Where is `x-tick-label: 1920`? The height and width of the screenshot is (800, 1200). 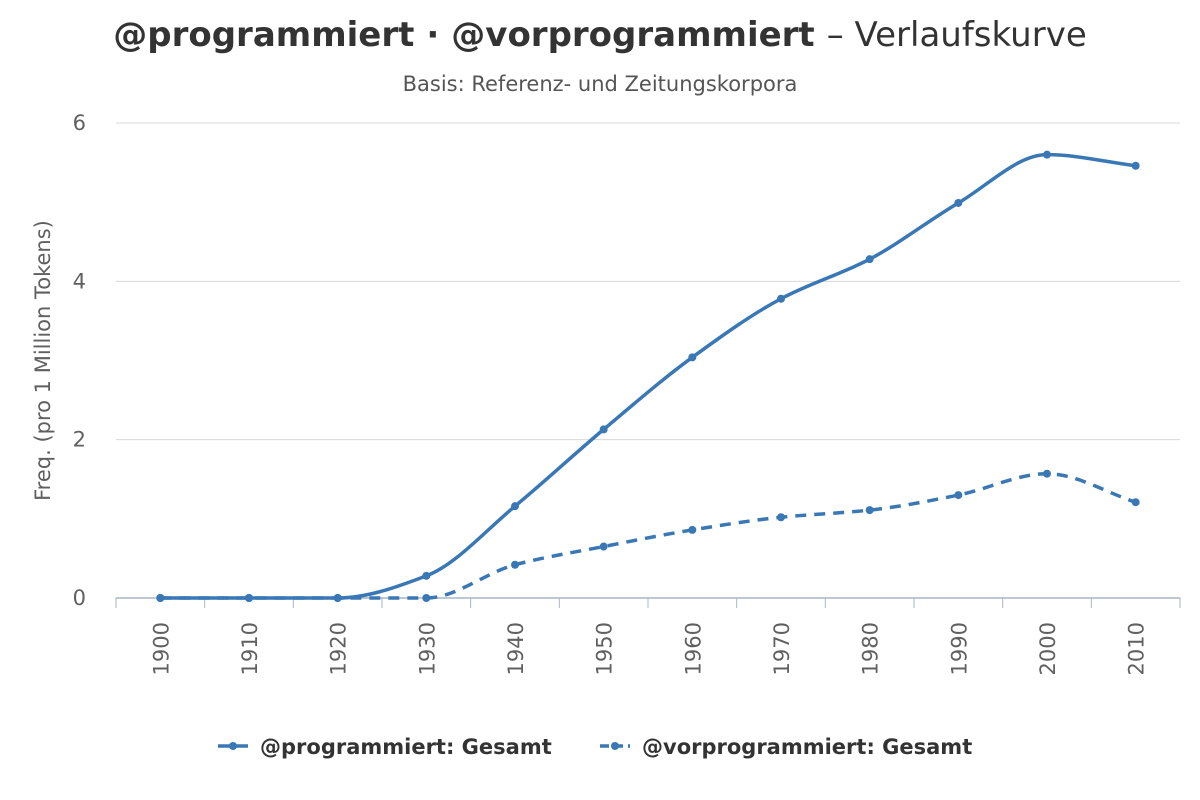 x-tick-label: 1920 is located at coordinates (339, 648).